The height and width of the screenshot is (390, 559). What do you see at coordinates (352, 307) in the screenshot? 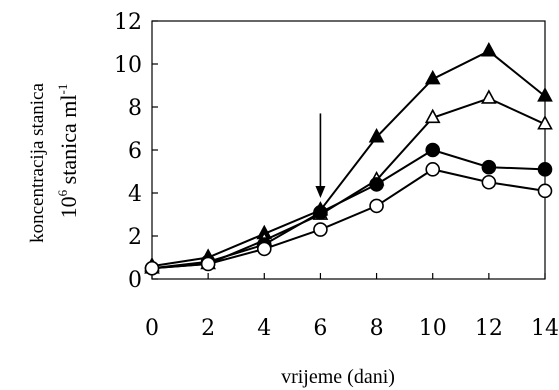
I see `x-axis: 0 2 4 6 8 10 12 14` at bounding box center [352, 307].